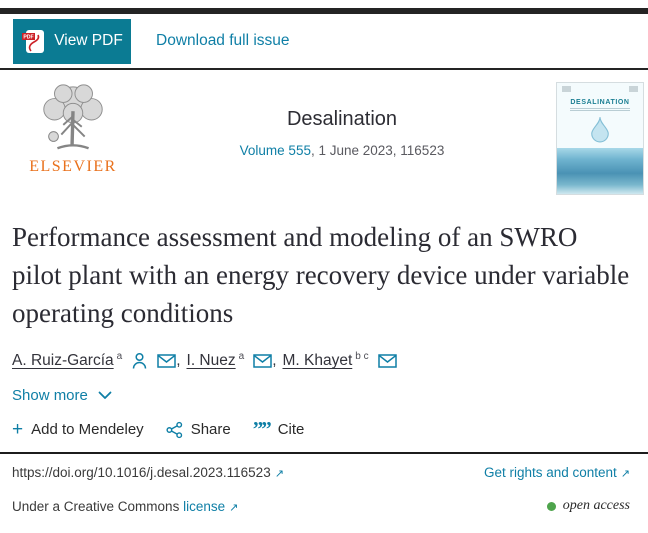  What do you see at coordinates (275, 150) in the screenshot?
I see `volume-link: Volume 555` at bounding box center [275, 150].